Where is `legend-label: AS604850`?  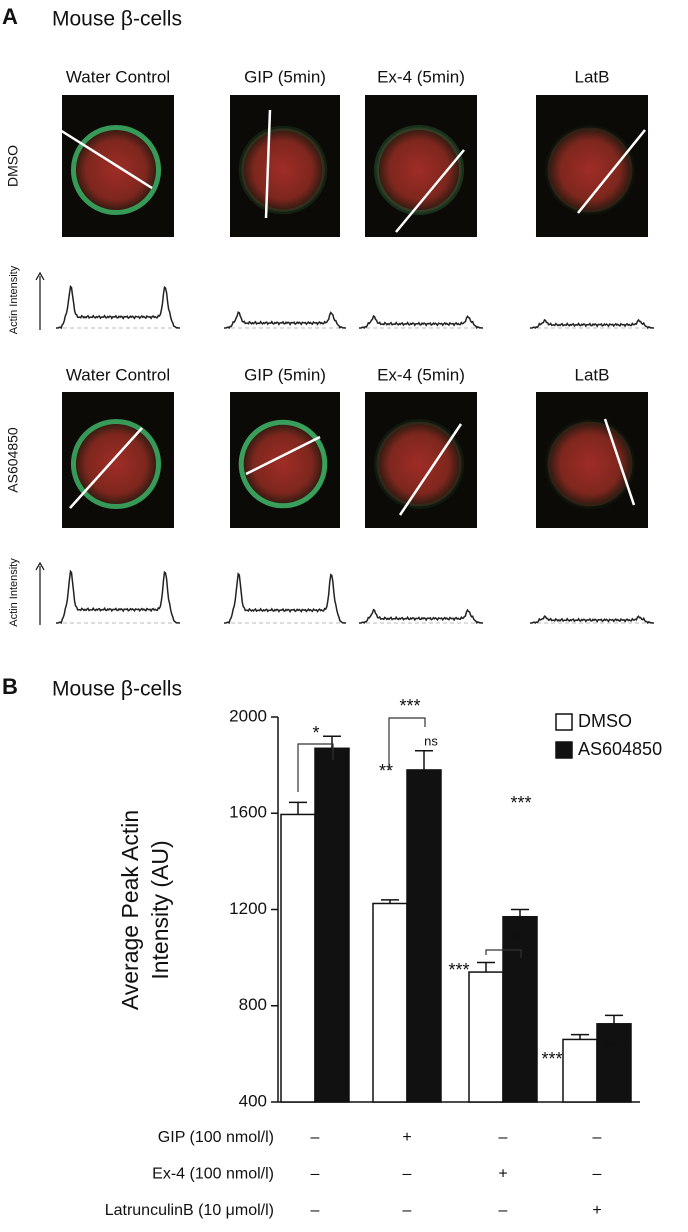 legend-label: AS604850 is located at coordinates (620, 749).